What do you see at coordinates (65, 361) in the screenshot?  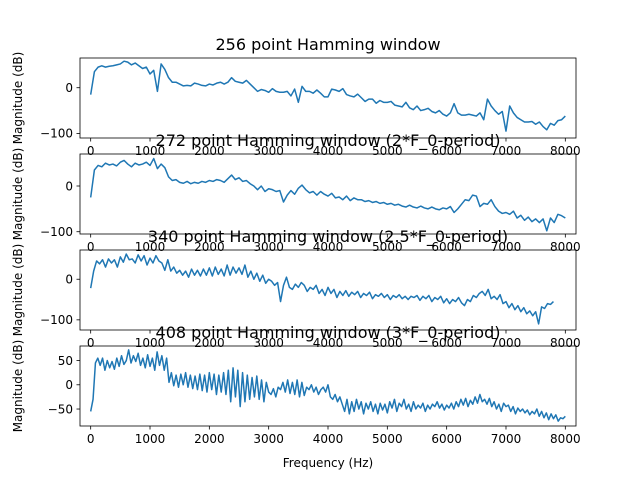 I see `y-tick-label: 50` at bounding box center [65, 361].